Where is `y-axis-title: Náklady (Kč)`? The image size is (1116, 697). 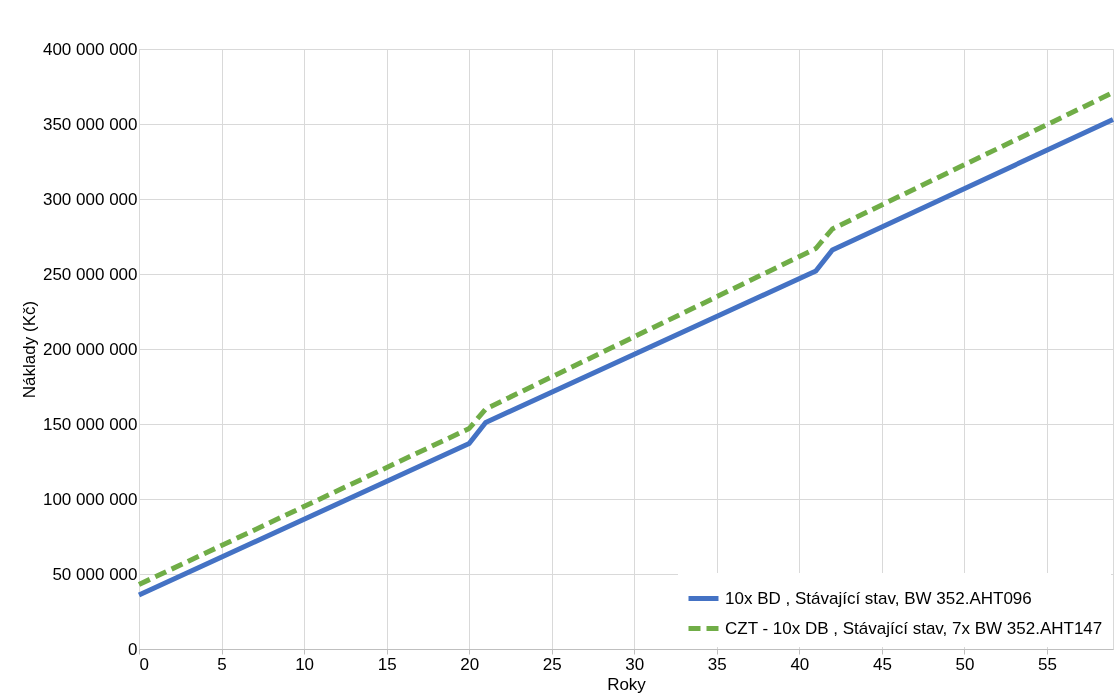 y-axis-title: Náklady (Kč) is located at coordinates (29, 349).